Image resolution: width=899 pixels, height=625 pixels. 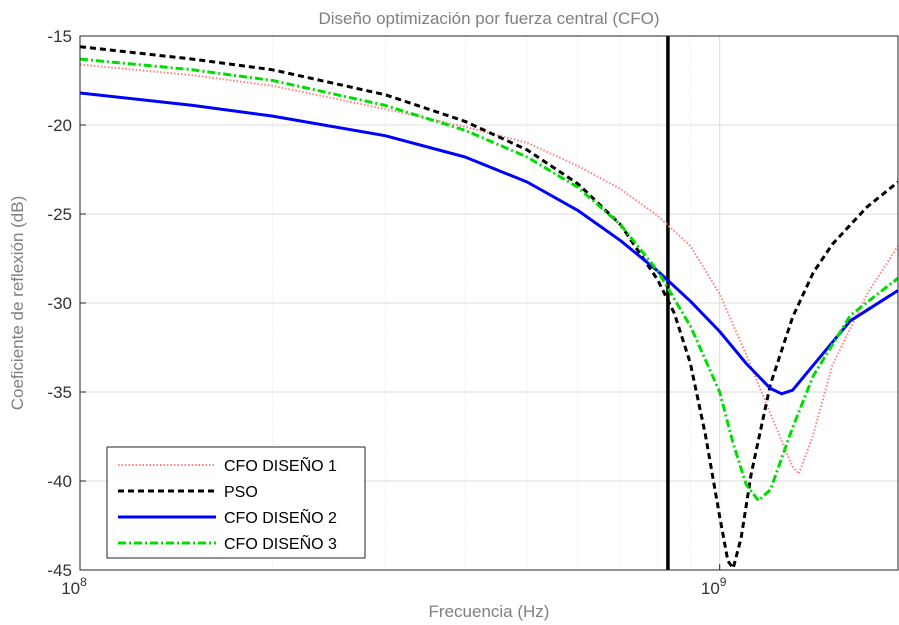 I want to click on y-tick-label: -40, so click(x=59, y=481).